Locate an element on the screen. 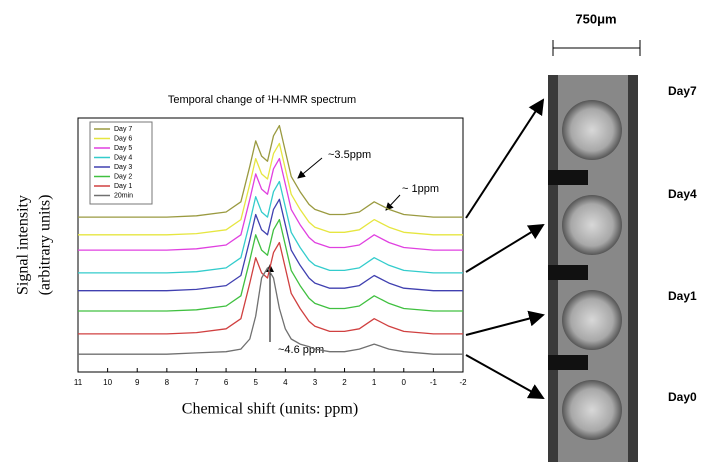 This screenshot has width=707, height=462. day-label: Day7 is located at coordinates (682, 91).